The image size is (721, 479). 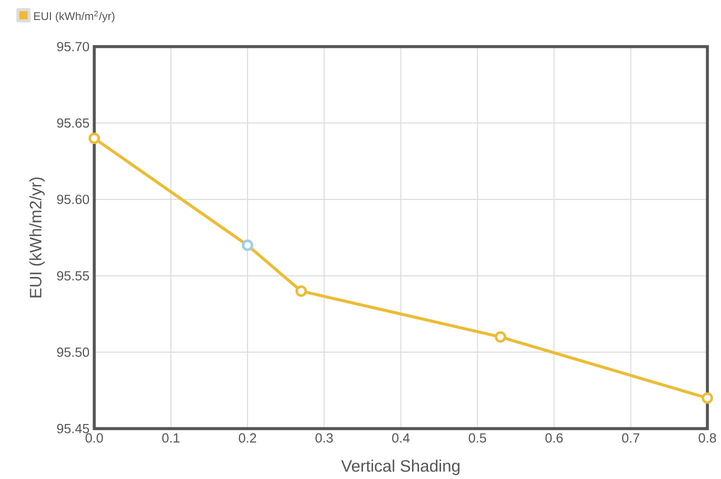 What do you see at coordinates (401, 437) in the screenshot?
I see `x-tick-label: 0.4` at bounding box center [401, 437].